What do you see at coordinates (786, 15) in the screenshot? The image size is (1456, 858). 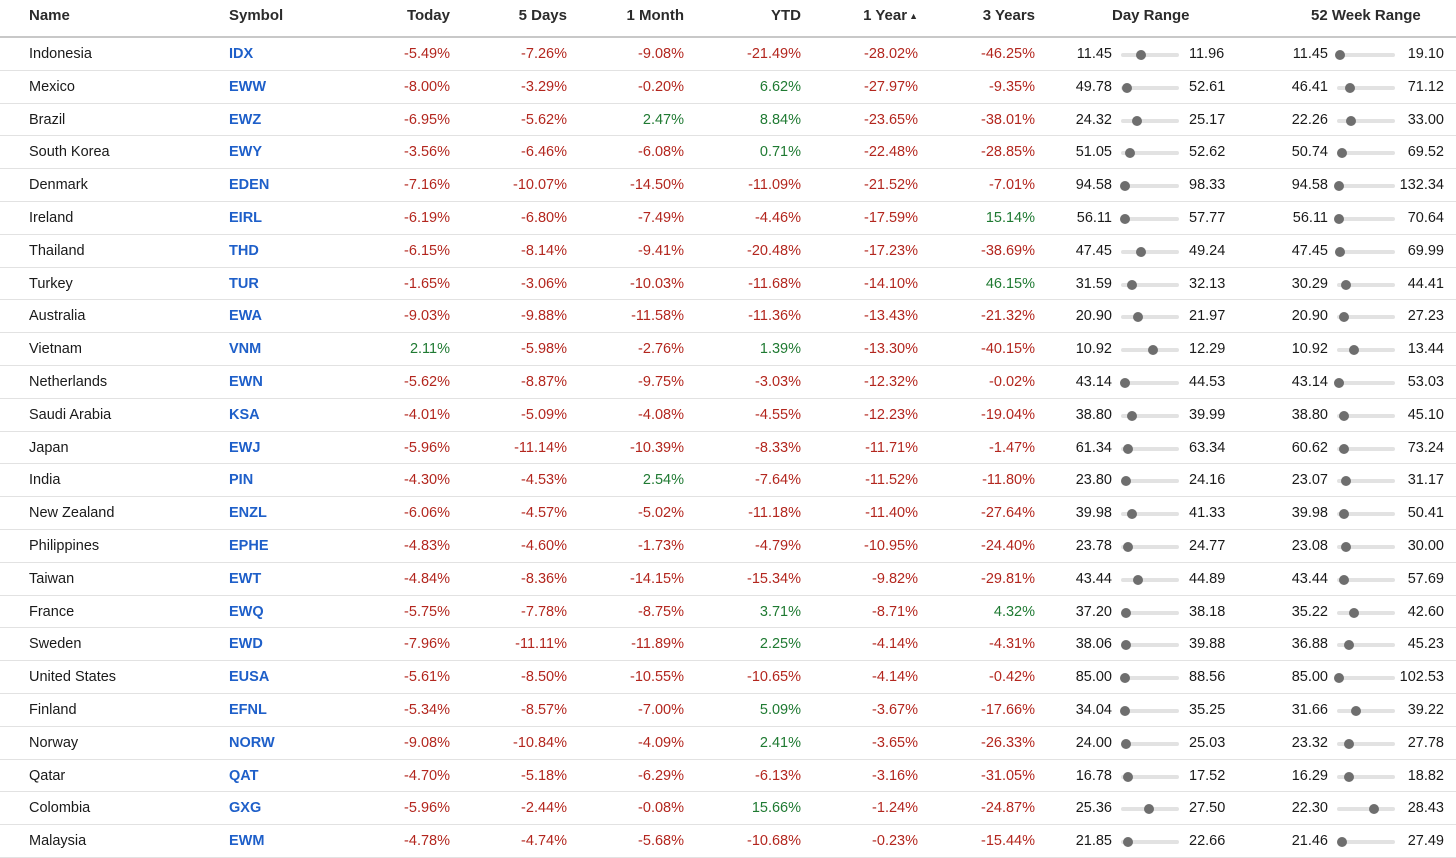 I see `column-header-ytd: YTD` at bounding box center [786, 15].